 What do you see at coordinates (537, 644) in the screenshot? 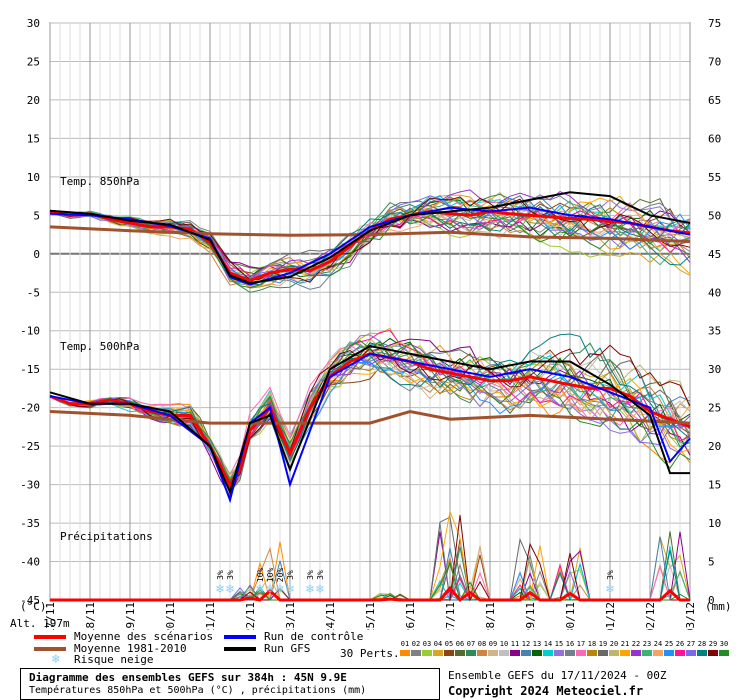
I see `pert-number: 13` at bounding box center [537, 644].